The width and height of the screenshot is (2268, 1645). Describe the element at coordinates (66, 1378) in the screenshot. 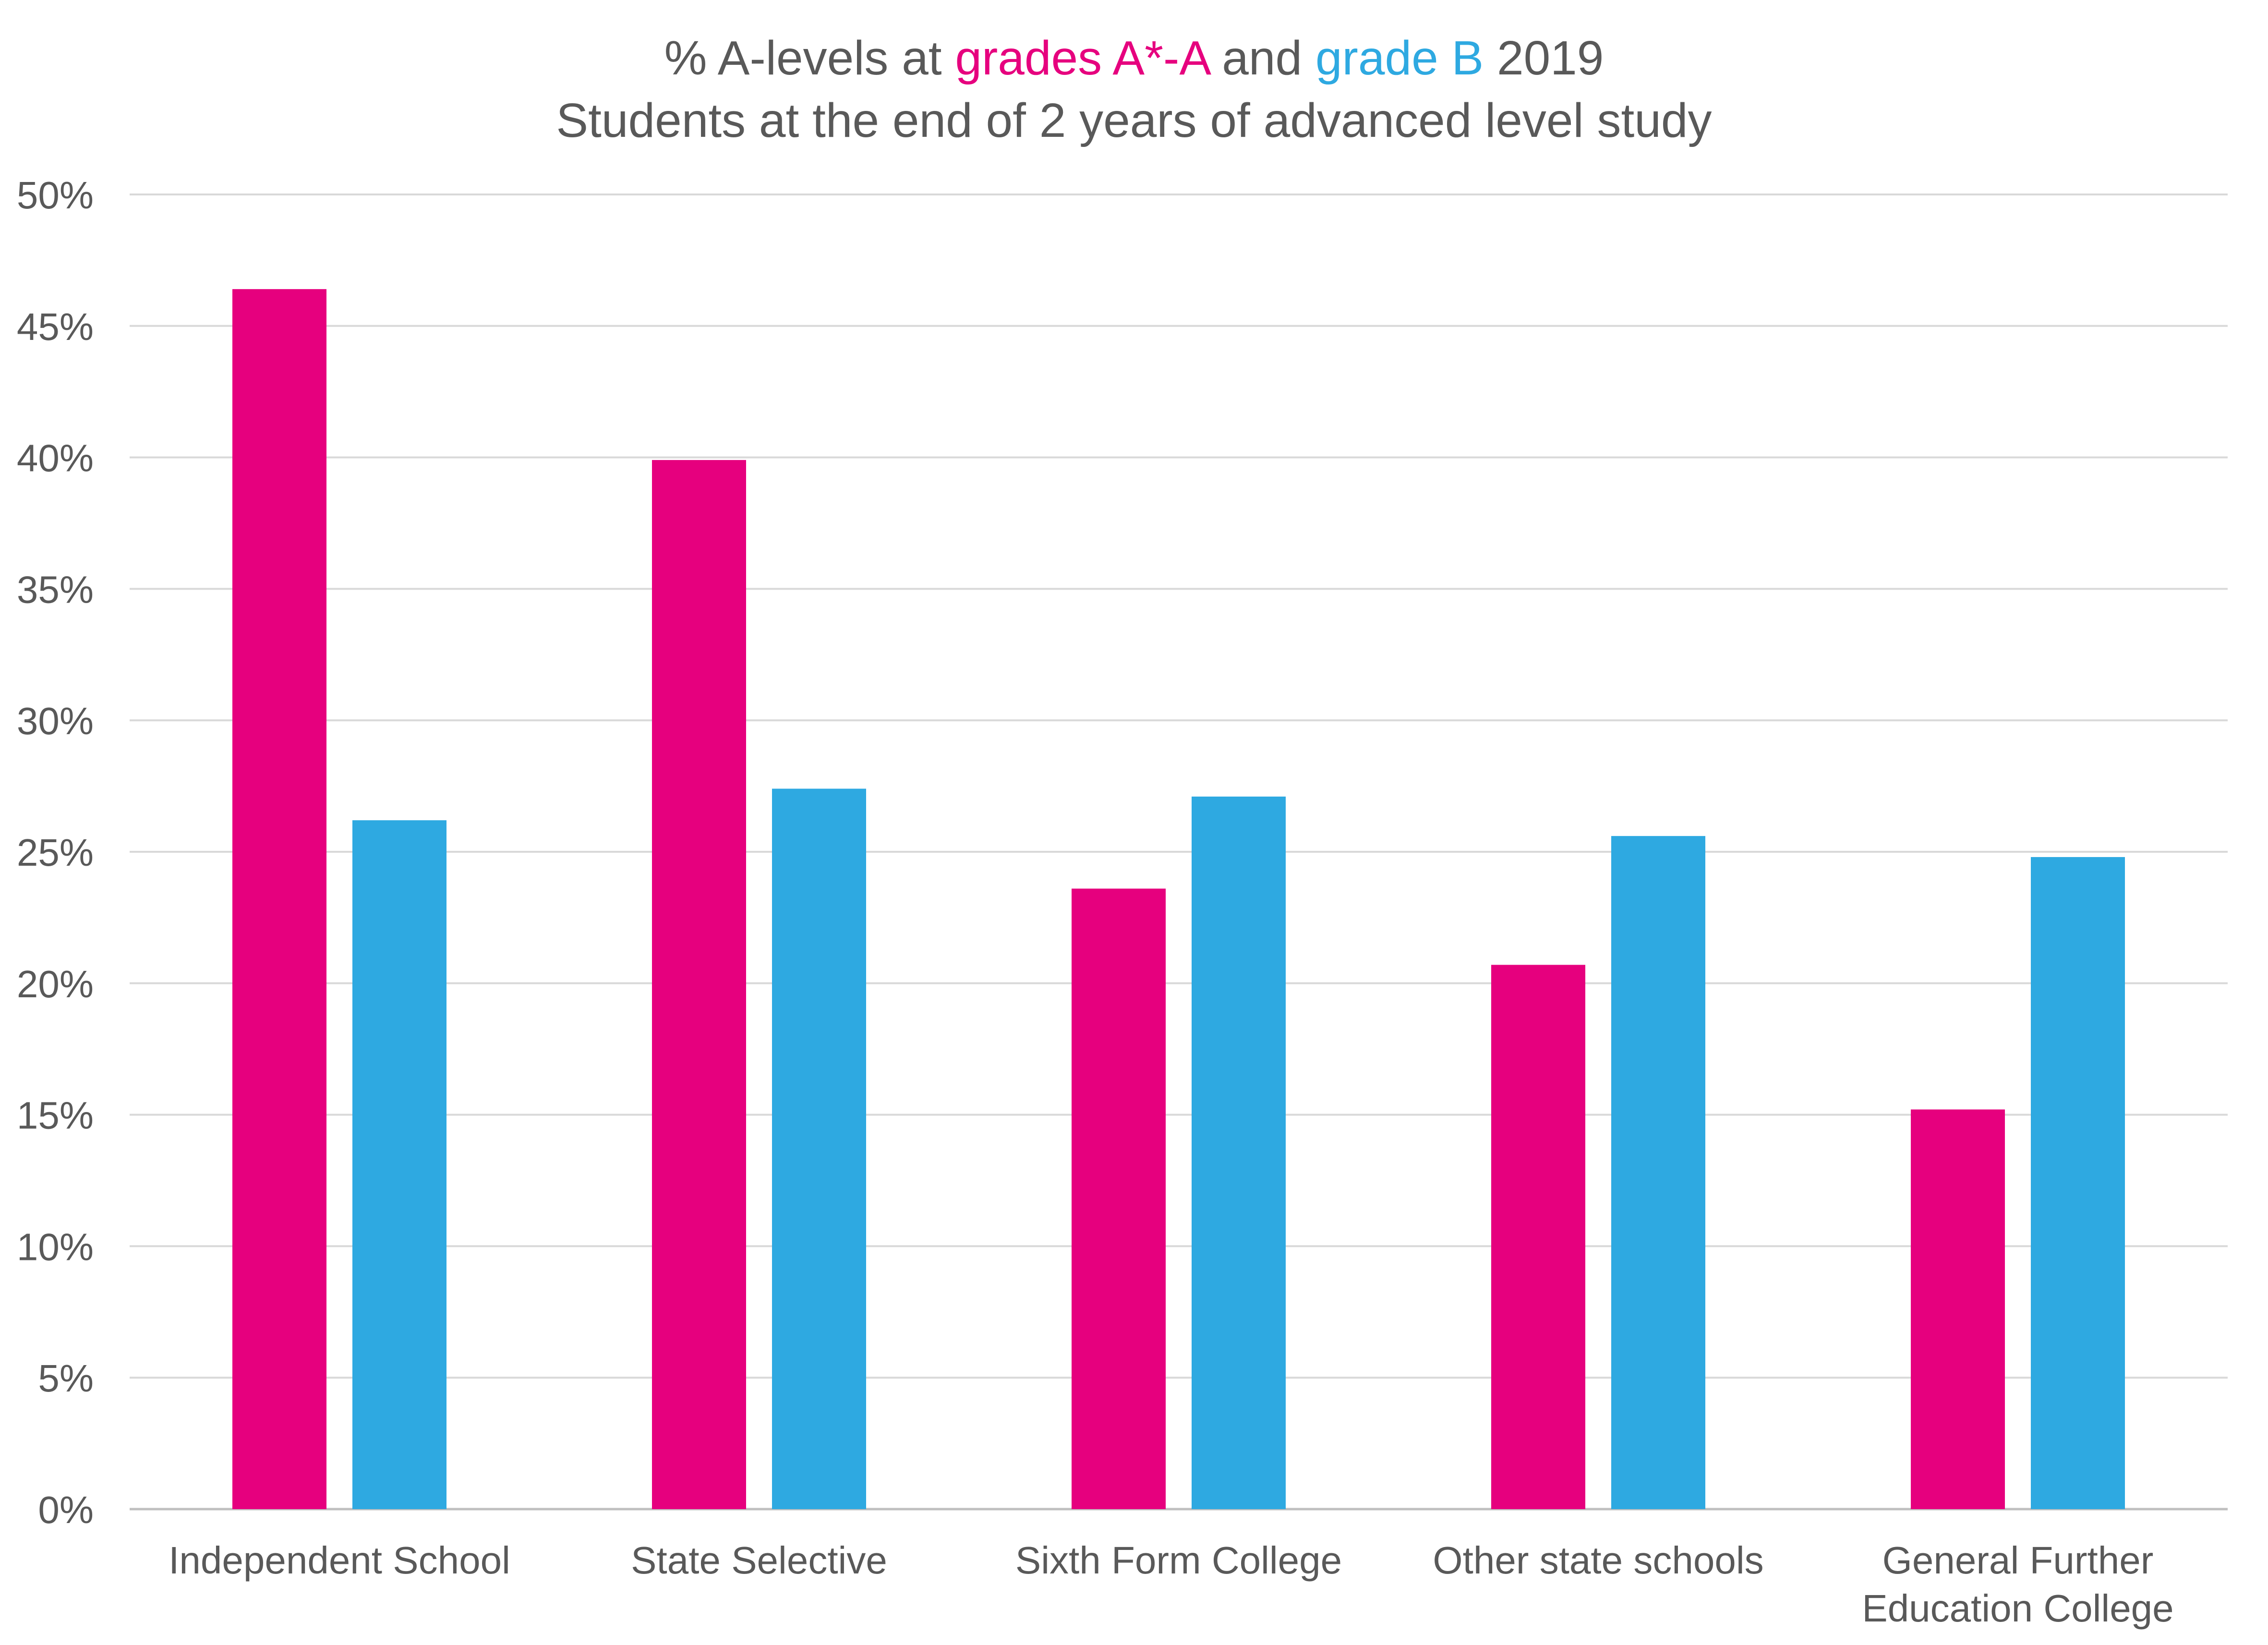

I see `y-tick-label: 5%` at that location.